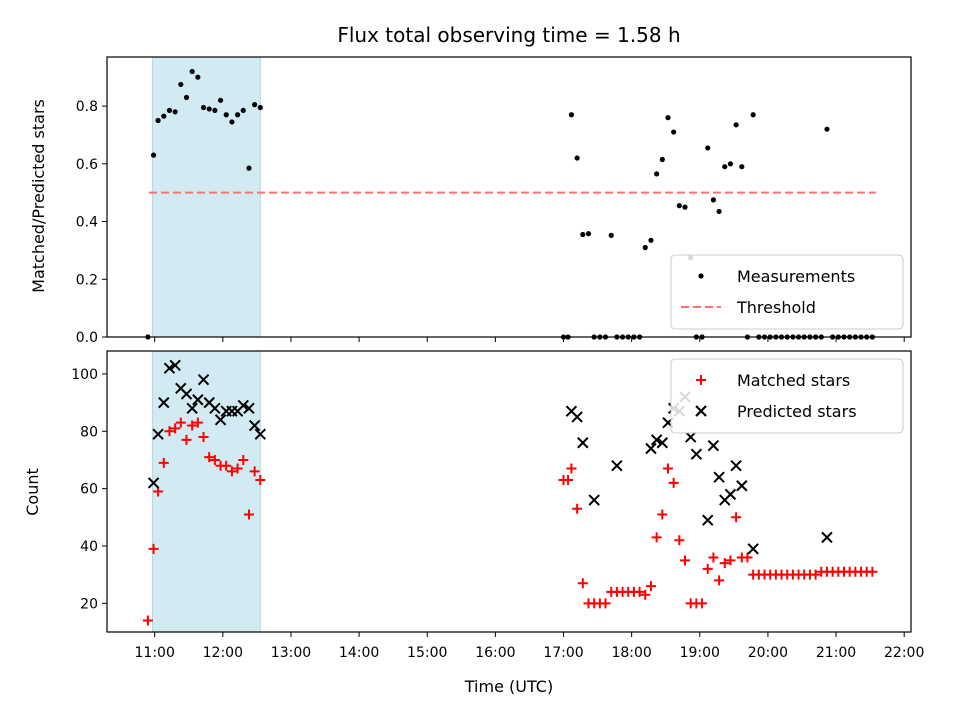 The image size is (960, 720). Describe the element at coordinates (87, 107) in the screenshot. I see `y-tick-label: 0.8` at that location.